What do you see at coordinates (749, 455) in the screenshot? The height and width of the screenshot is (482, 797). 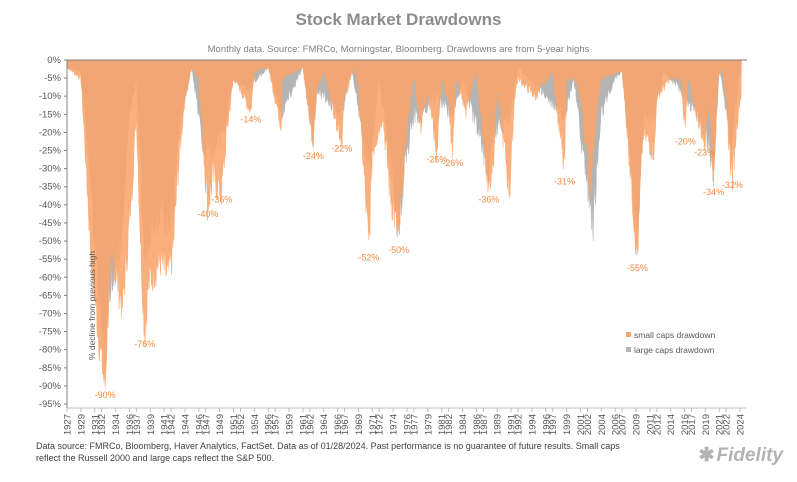 I see `logo-text: Fidelity` at bounding box center [749, 455].